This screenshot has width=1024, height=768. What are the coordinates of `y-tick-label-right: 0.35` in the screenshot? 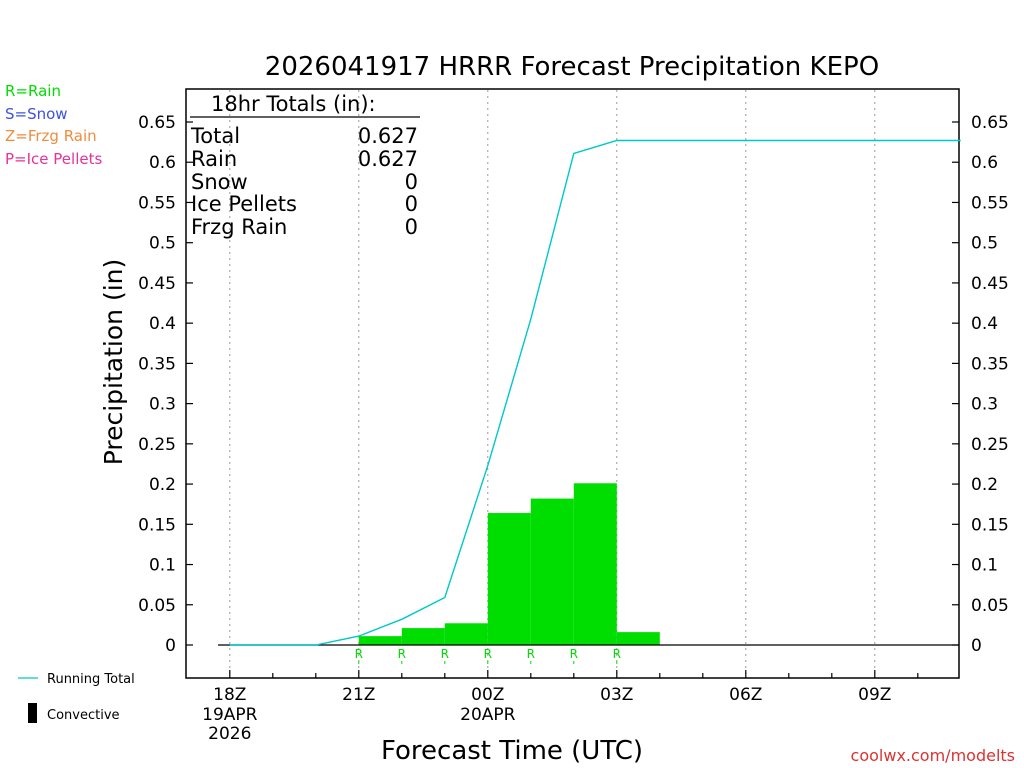 It's located at (990, 364).